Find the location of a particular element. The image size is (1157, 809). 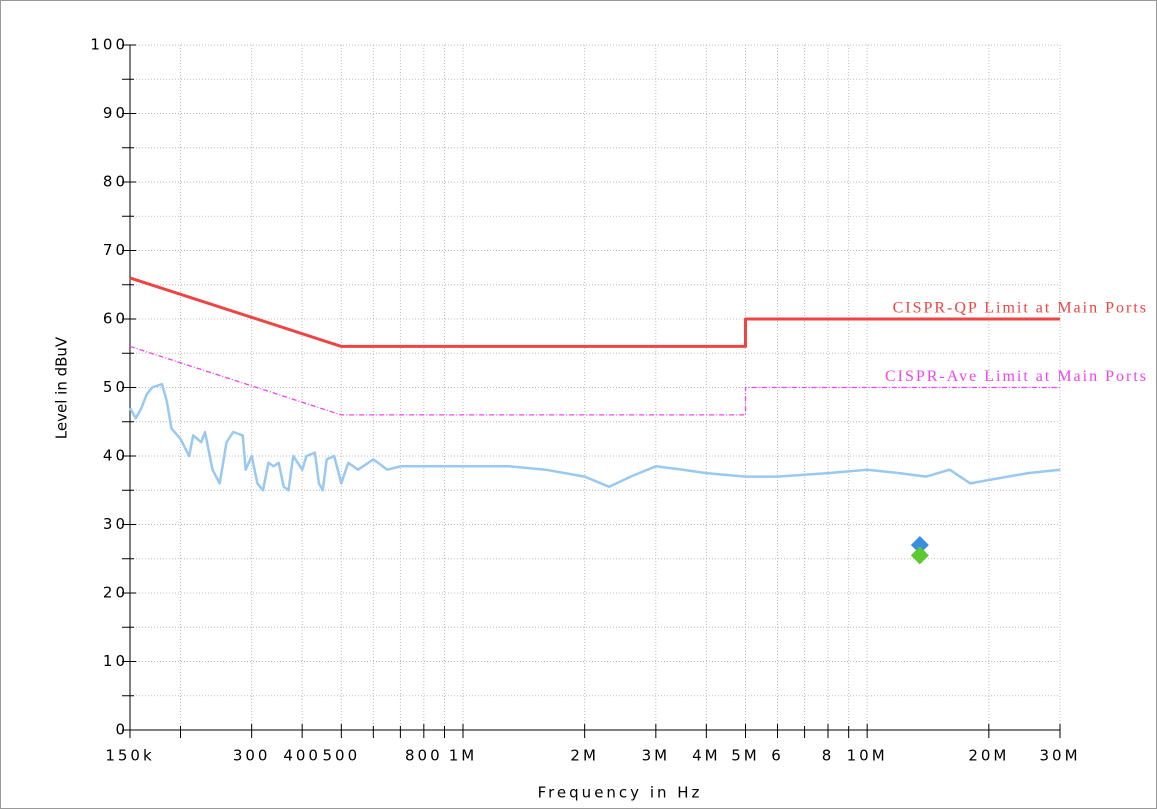

y-tick-label: 0 is located at coordinates (121, 730).